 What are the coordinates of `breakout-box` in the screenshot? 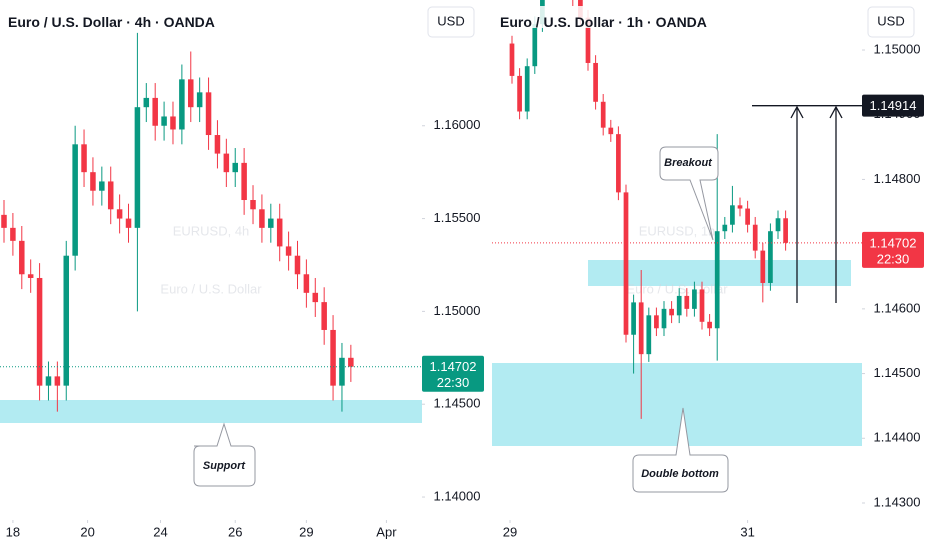 It's located at (893, 105).